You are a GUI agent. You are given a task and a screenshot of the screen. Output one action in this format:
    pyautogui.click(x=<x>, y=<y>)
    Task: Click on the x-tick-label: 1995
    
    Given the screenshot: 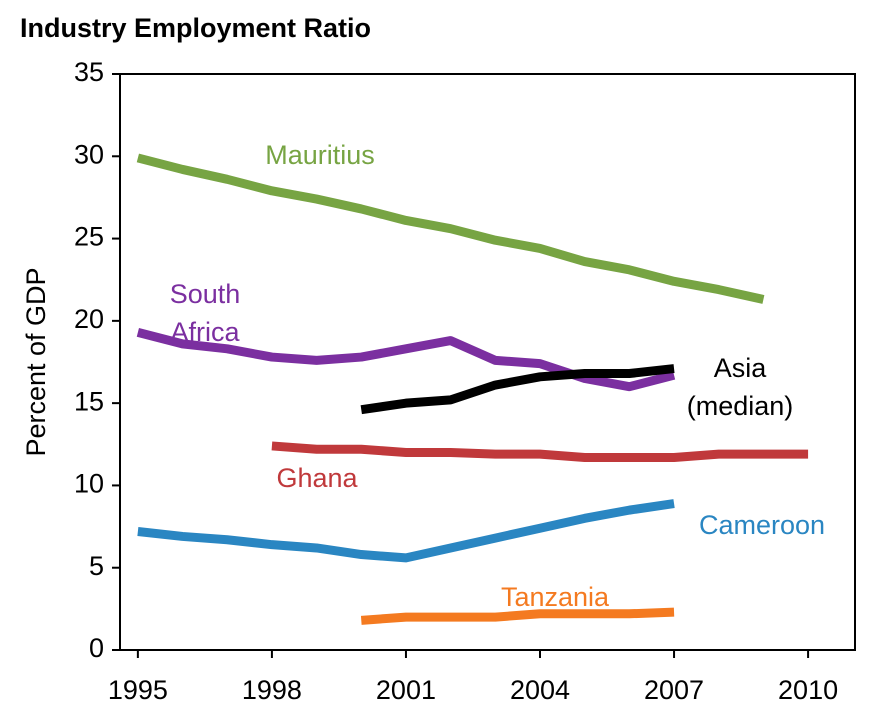 What is the action you would take?
    pyautogui.click(x=138, y=690)
    